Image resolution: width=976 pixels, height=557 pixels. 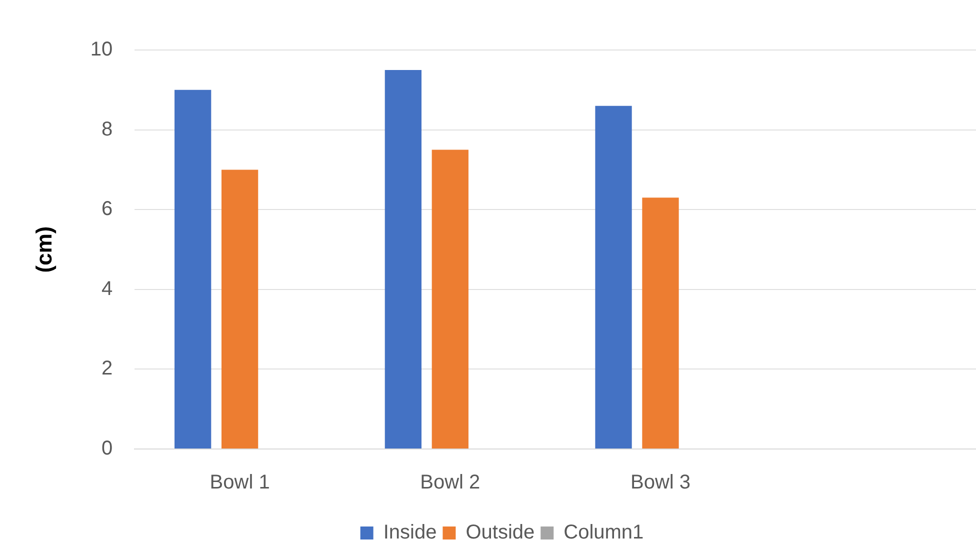 I want to click on legend-label: Column1, so click(x=604, y=533).